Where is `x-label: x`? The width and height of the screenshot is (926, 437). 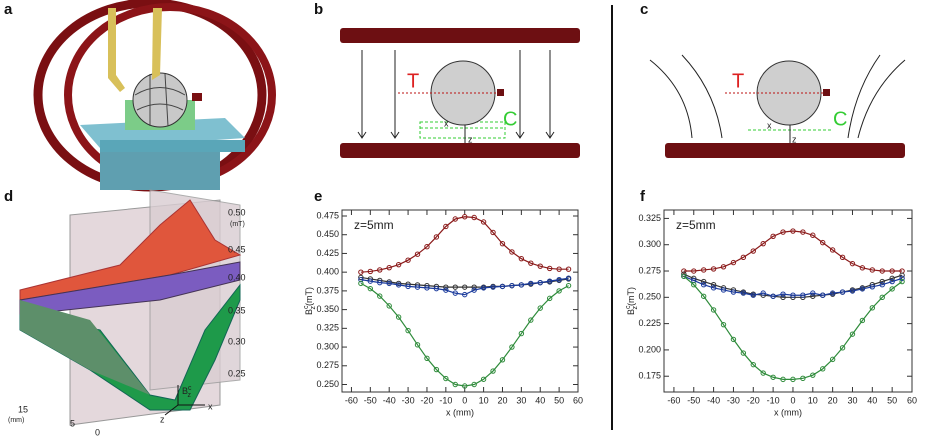 x-label: x is located at coordinates (769, 125).